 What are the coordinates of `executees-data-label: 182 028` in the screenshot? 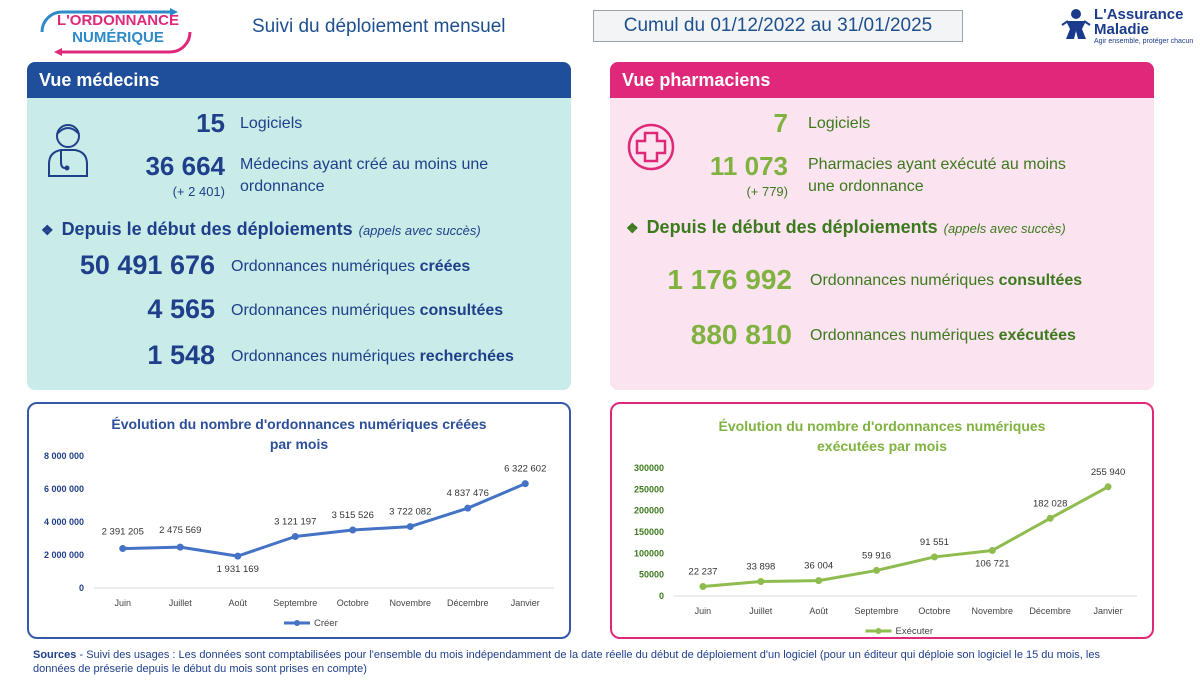 It's located at (1050, 503).